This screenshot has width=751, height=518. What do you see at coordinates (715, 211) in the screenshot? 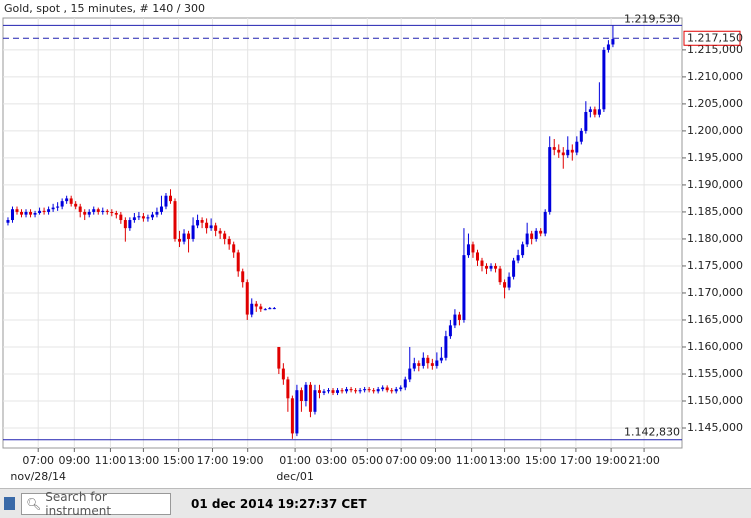
I see `y-tick-label: 1.185,000` at bounding box center [715, 211].